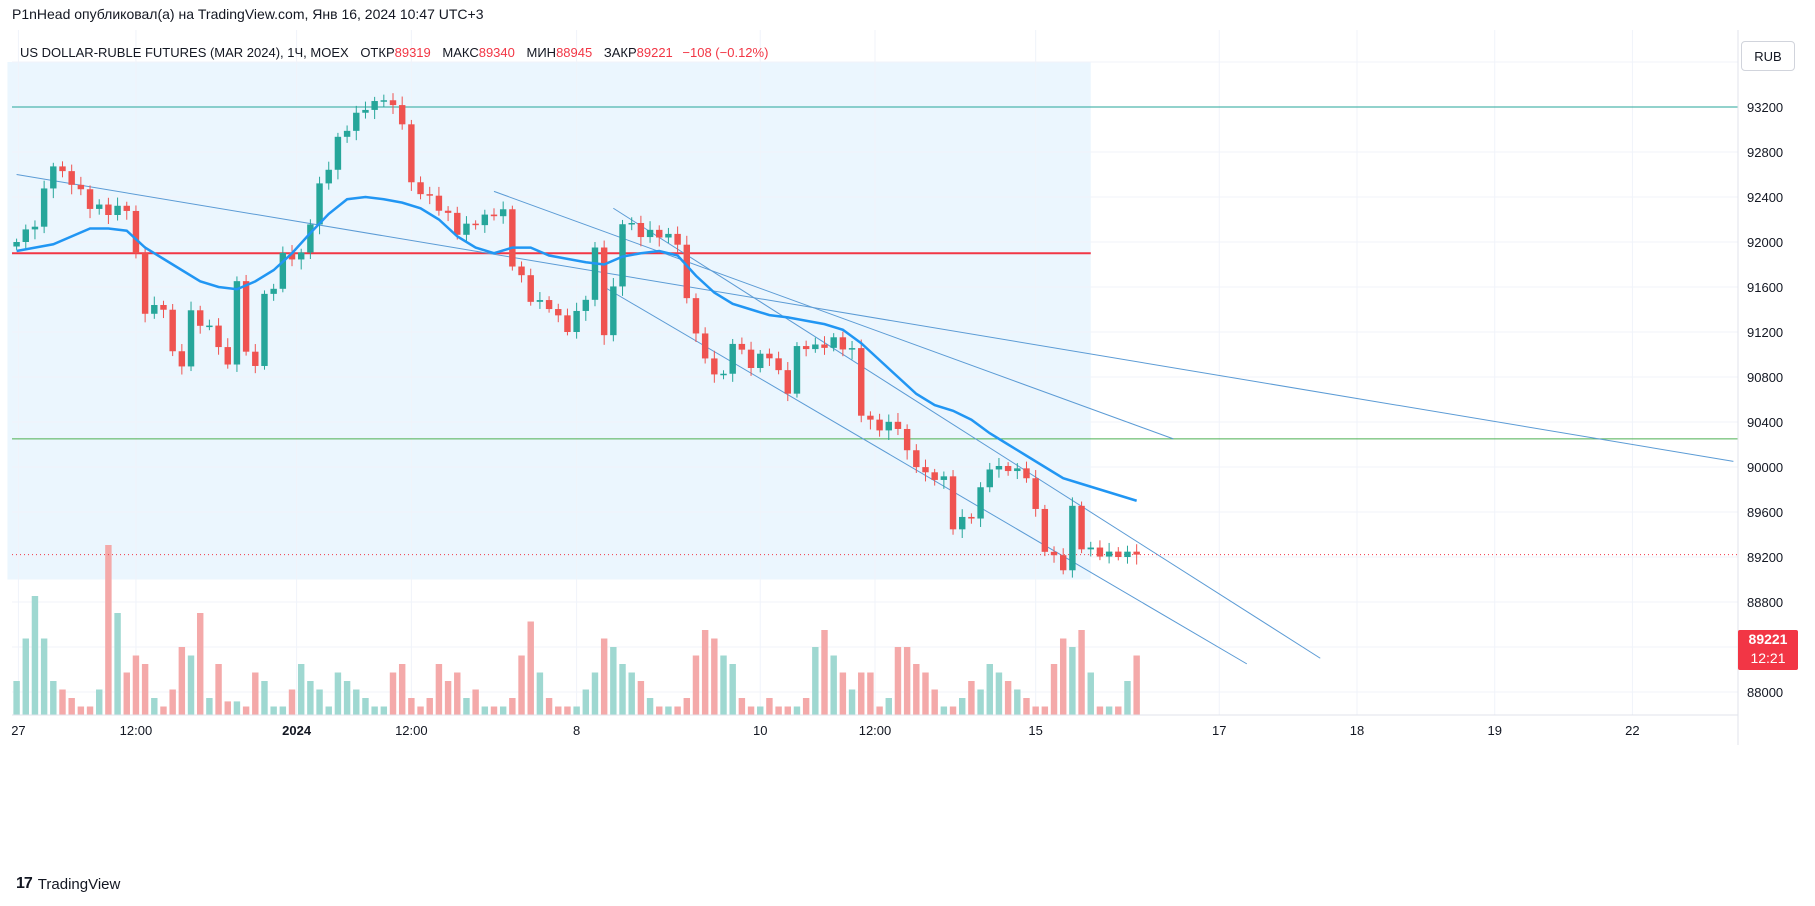 Image resolution: width=1815 pixels, height=906 pixels. Describe the element at coordinates (541, 52) in the screenshot. I see `low-label: МИН` at that location.